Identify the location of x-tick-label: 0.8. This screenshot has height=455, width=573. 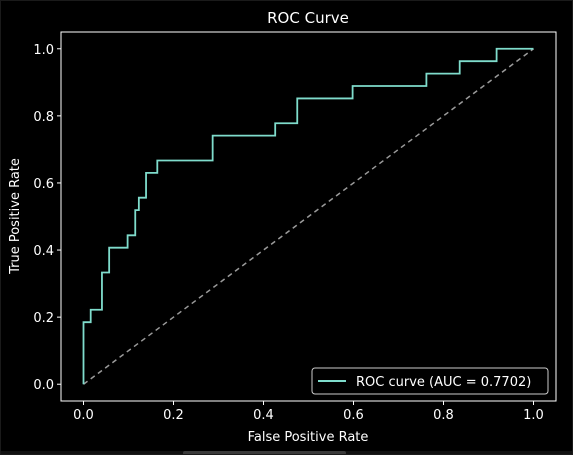
(443, 415).